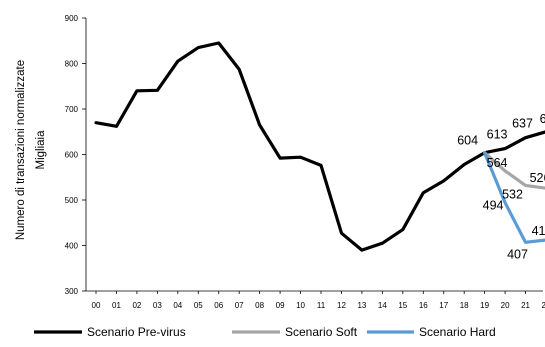 This screenshot has width=545, height=347. Describe the element at coordinates (72, 18) in the screenshot. I see `y-tick-label: 900` at that location.